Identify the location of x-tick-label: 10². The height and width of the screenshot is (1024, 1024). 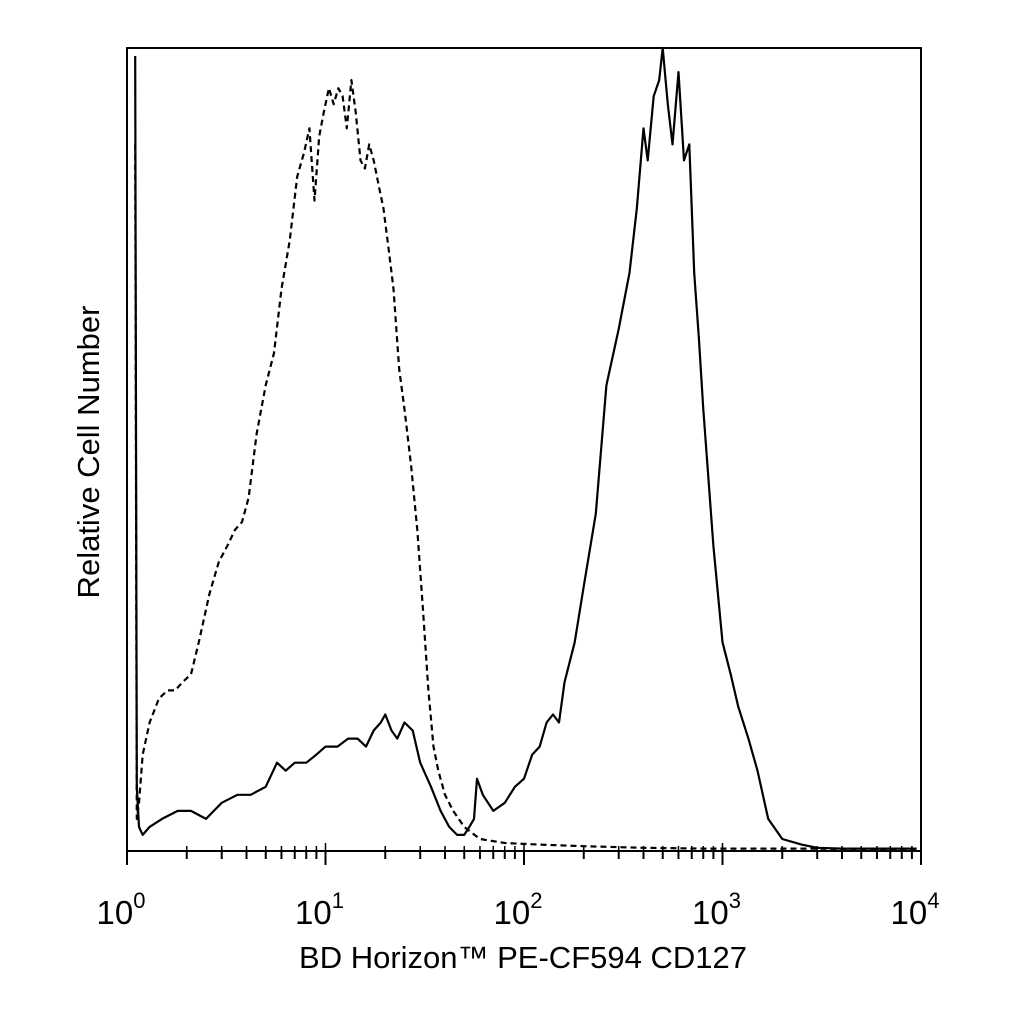
(518, 909).